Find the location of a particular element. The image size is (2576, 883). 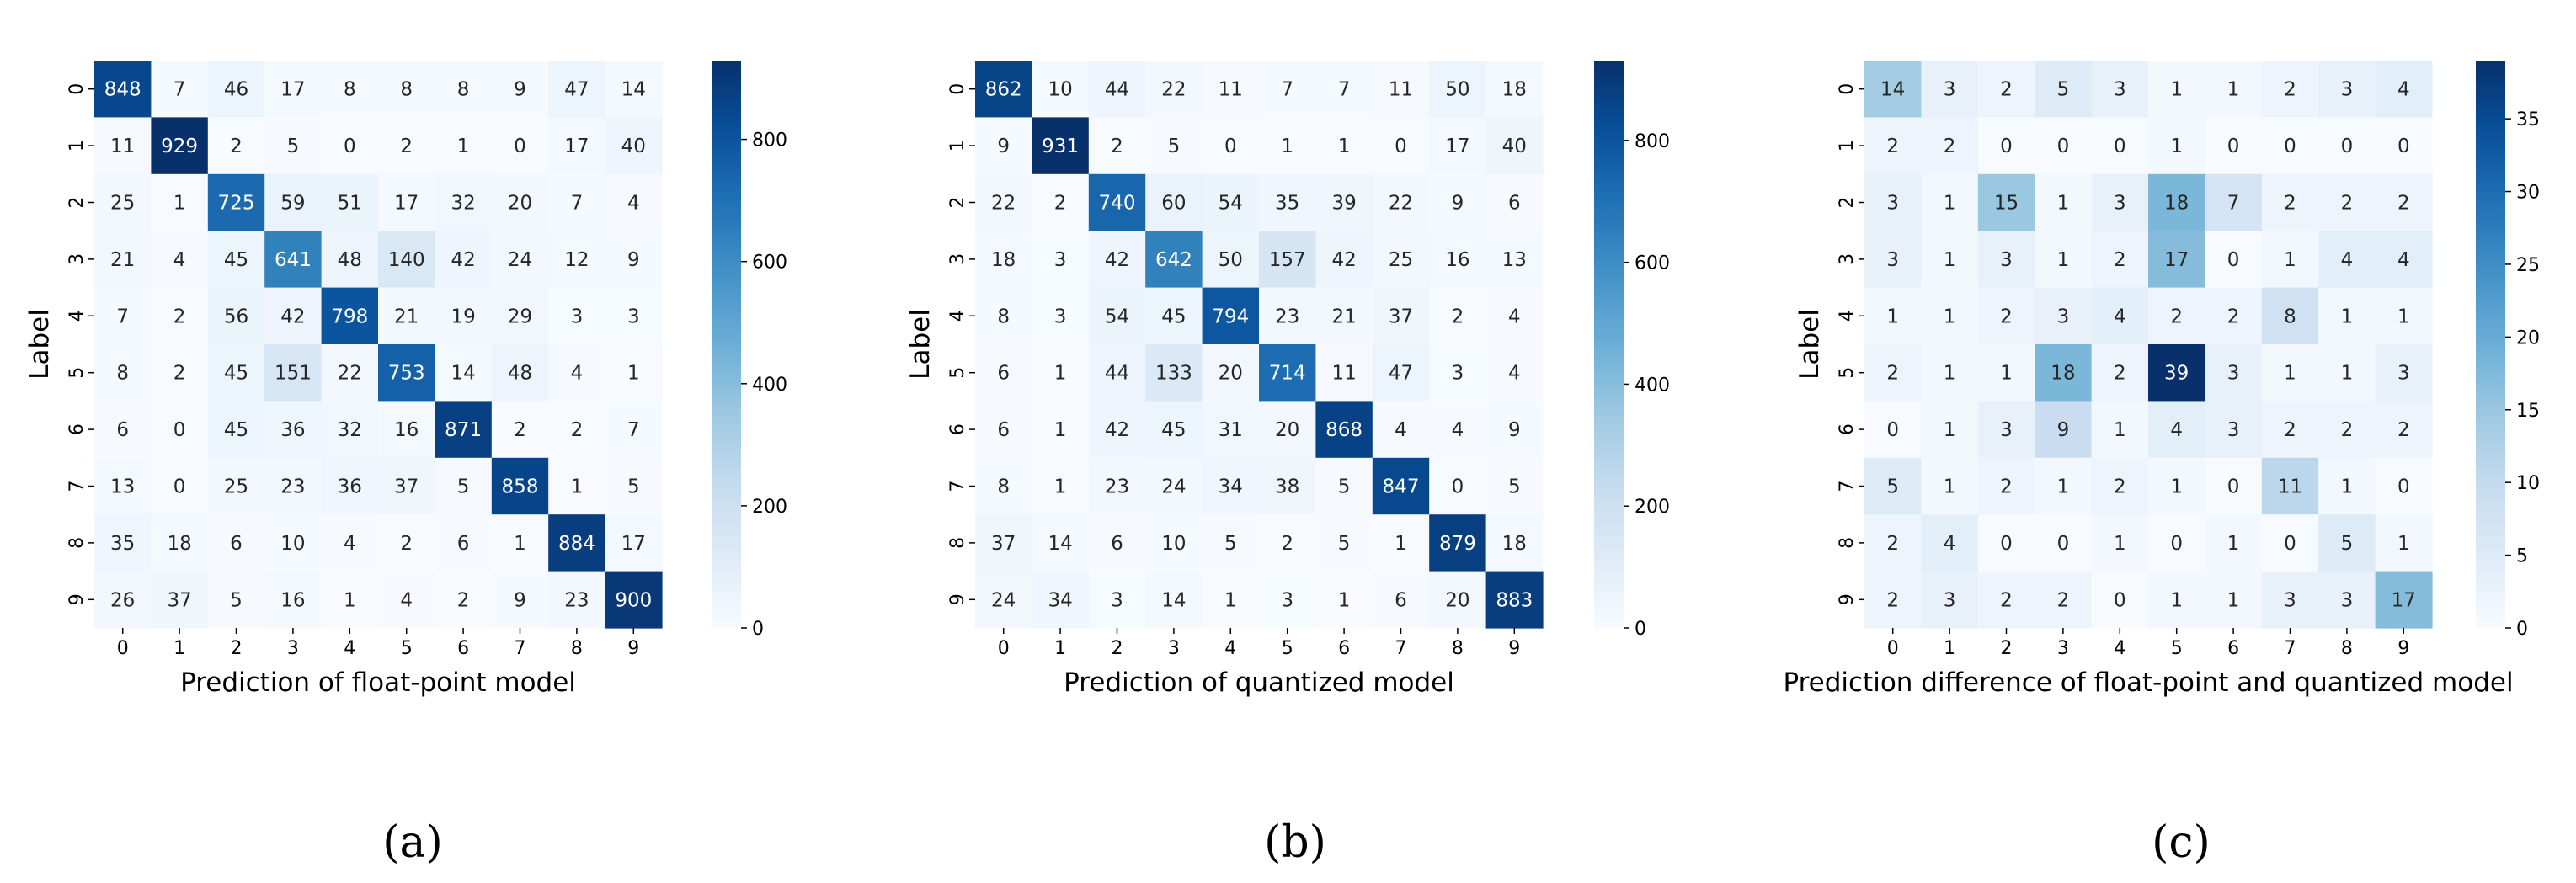

cell-value-label: 14 is located at coordinates (463, 374).